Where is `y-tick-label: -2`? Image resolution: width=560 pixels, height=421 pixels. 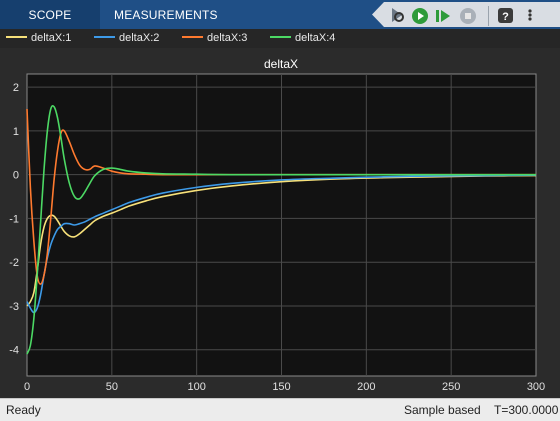
y-tick-label: -2 is located at coordinates (14, 263).